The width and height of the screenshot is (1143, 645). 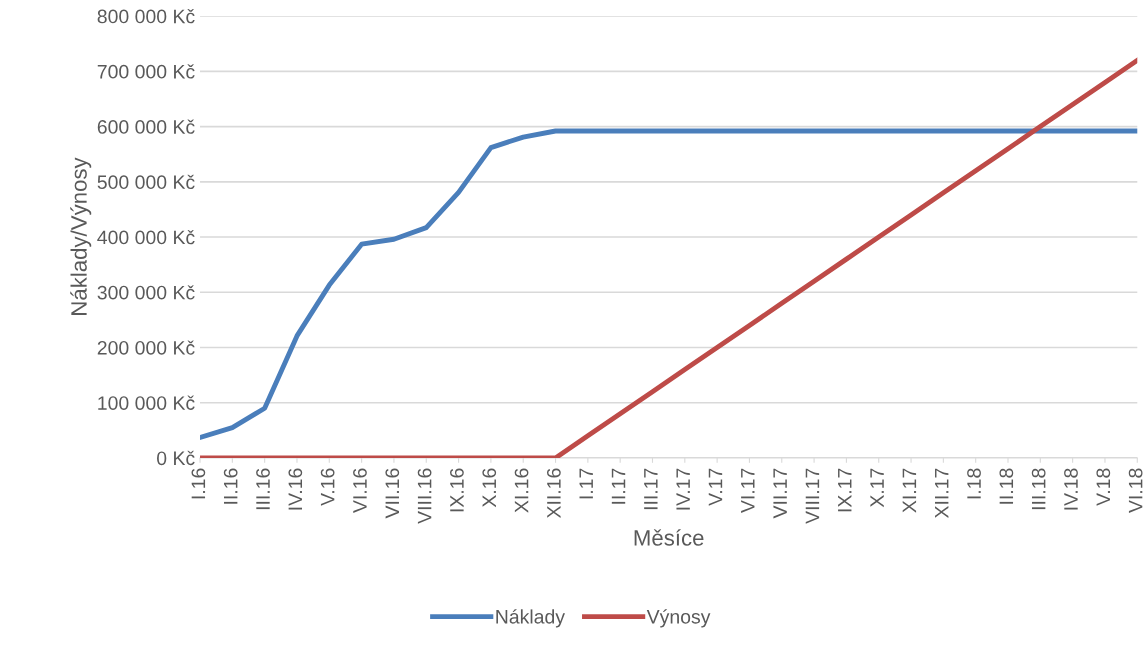 What do you see at coordinates (678, 618) in the screenshot?
I see `legend-label: Výnosy` at bounding box center [678, 618].